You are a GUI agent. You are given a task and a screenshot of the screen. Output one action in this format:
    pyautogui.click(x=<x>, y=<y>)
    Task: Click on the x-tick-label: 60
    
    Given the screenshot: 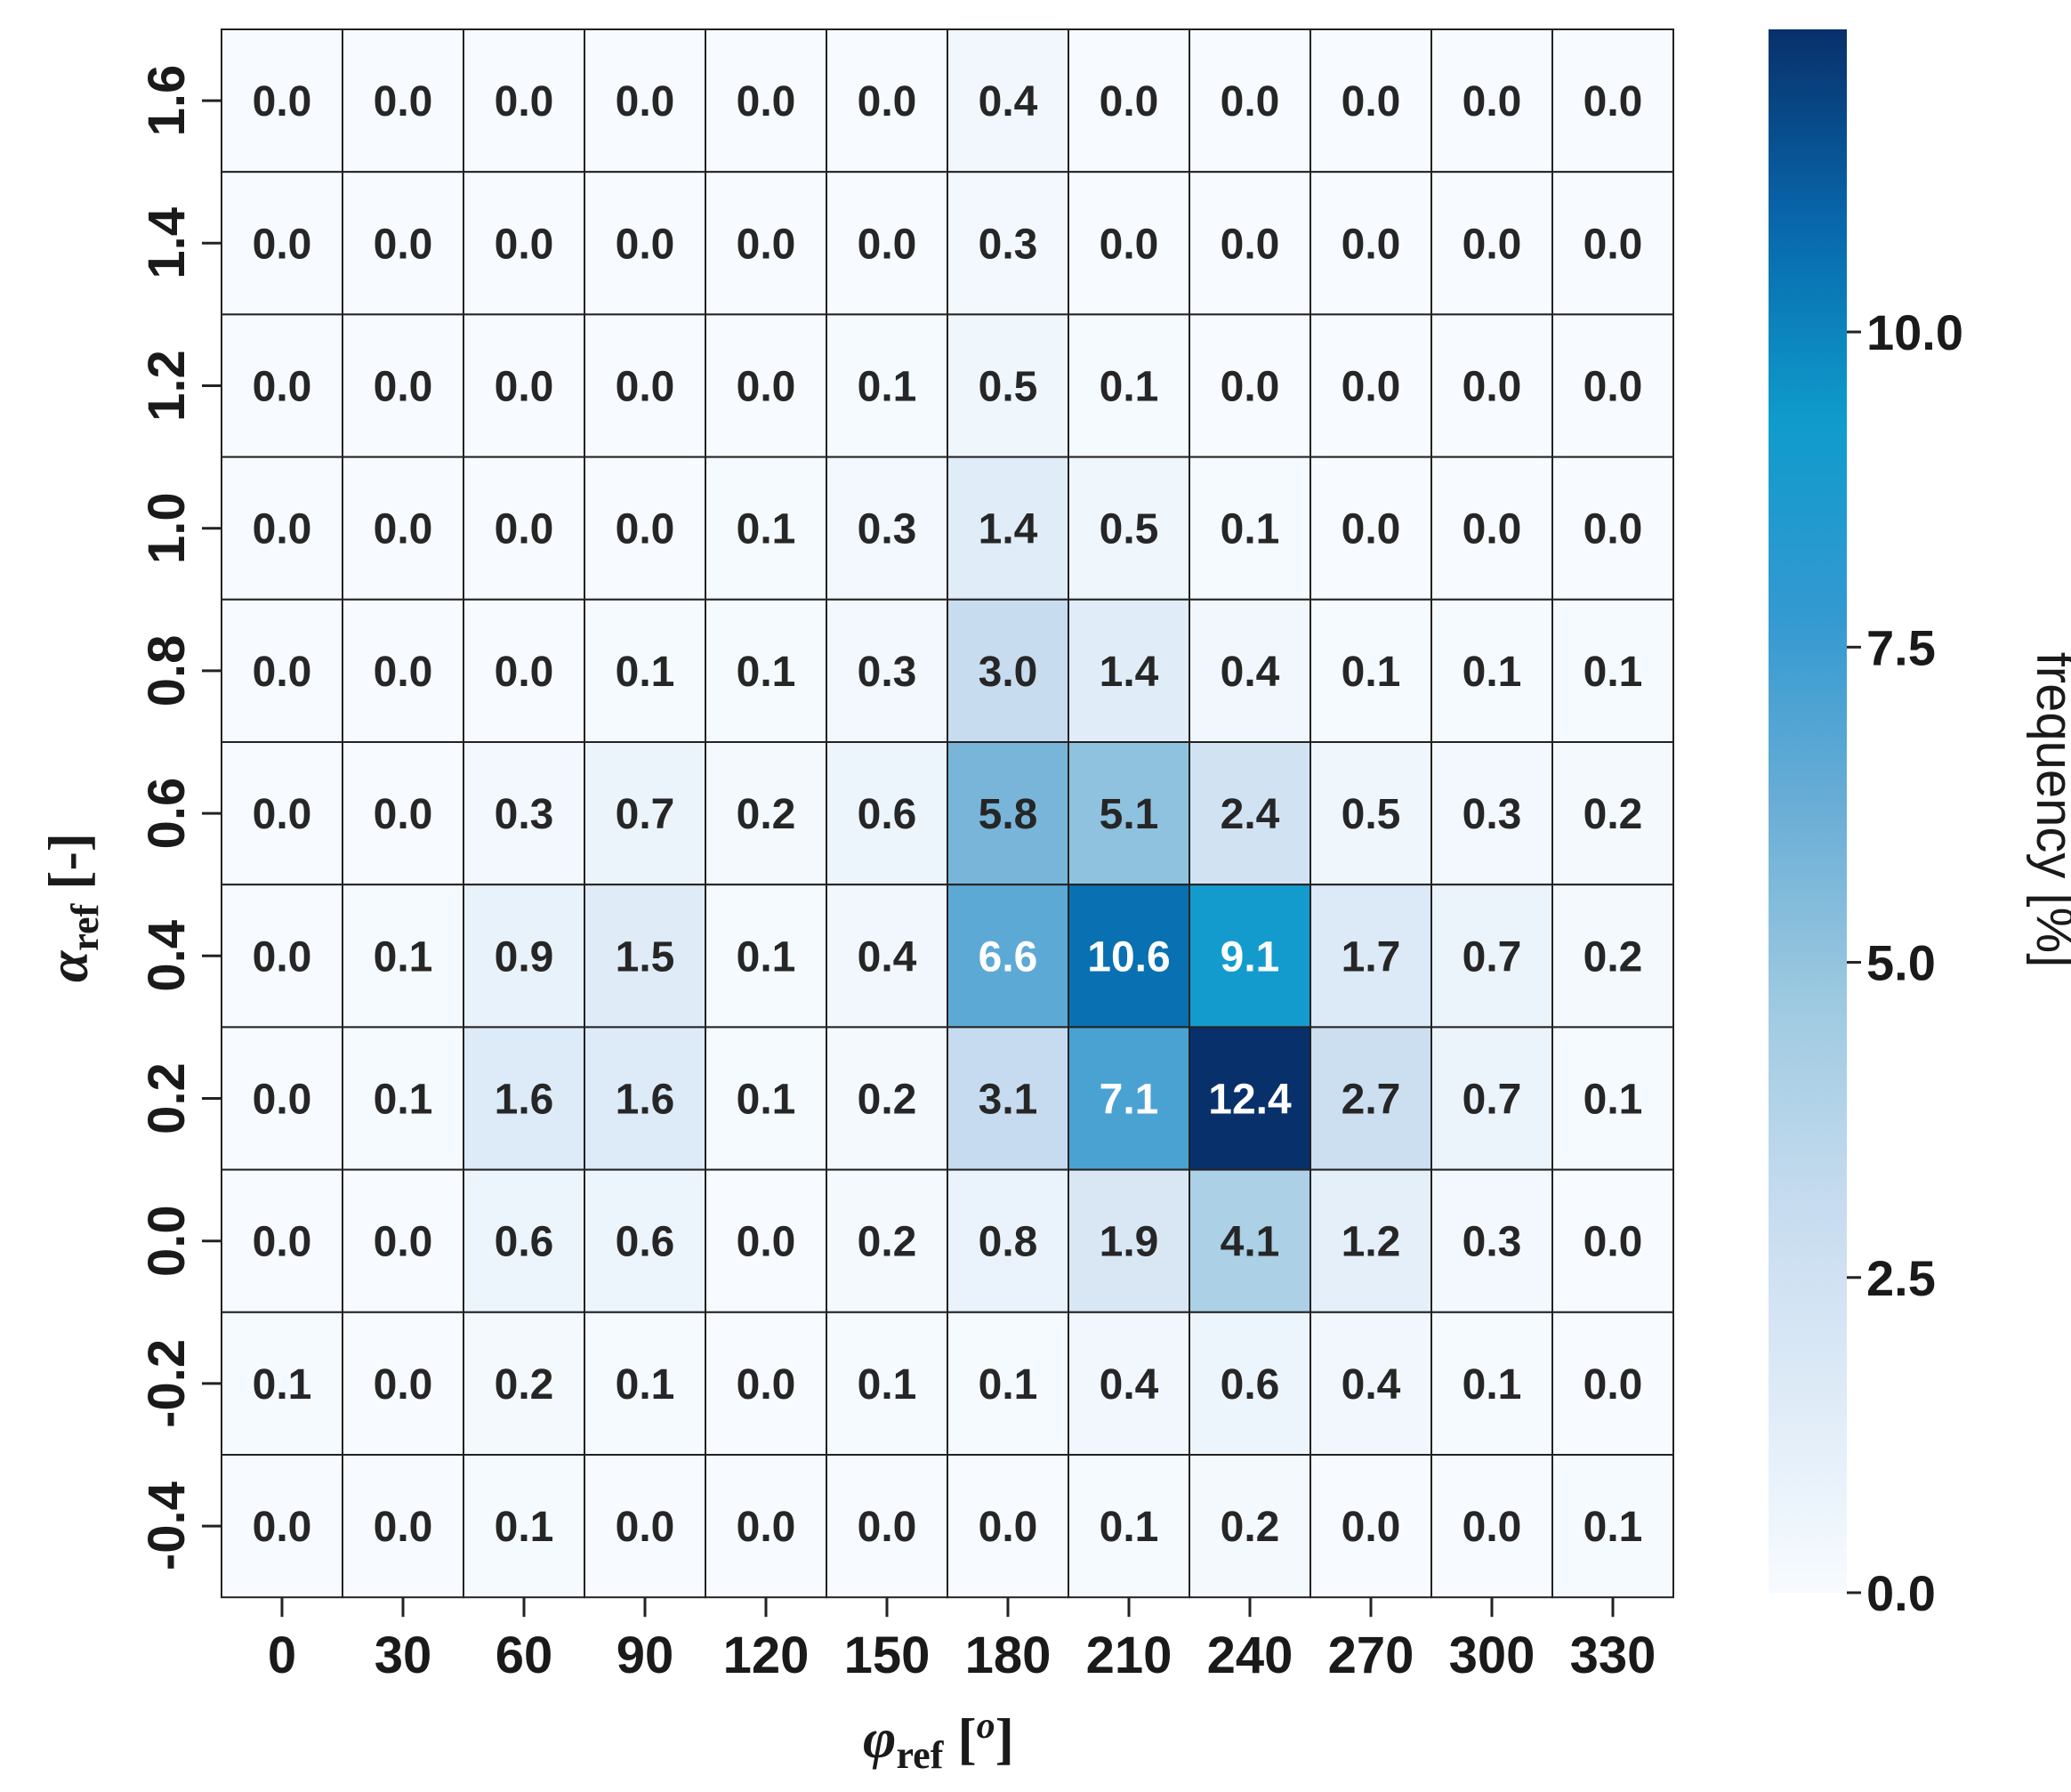 What is the action you would take?
    pyautogui.click(x=524, y=1655)
    